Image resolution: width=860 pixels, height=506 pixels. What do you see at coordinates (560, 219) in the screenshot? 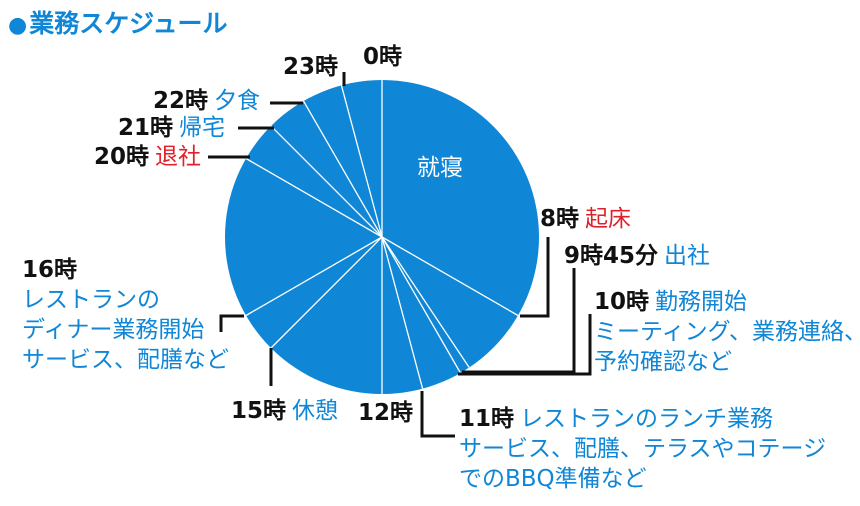
I see `label-8h-time: 8時` at bounding box center [560, 219].